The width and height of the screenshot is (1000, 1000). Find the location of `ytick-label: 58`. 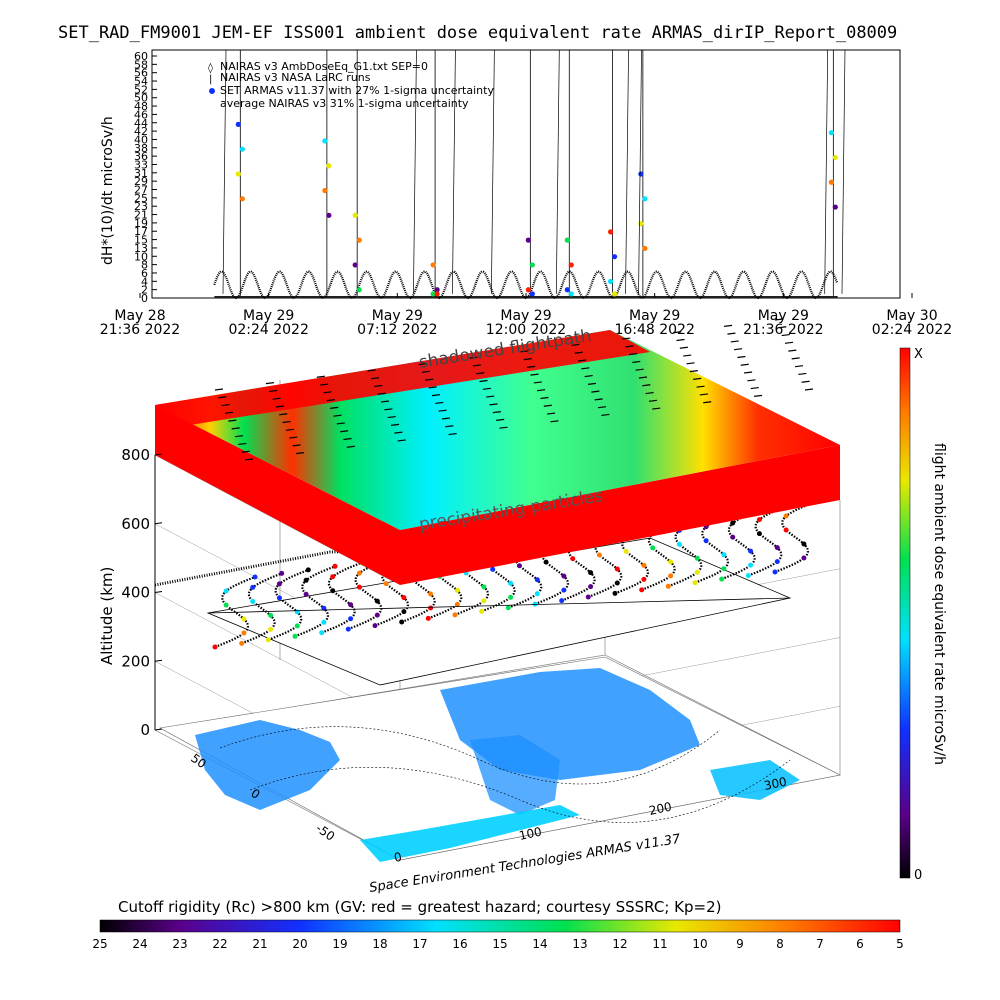

ytick-label: 58 is located at coordinates (141, 64).